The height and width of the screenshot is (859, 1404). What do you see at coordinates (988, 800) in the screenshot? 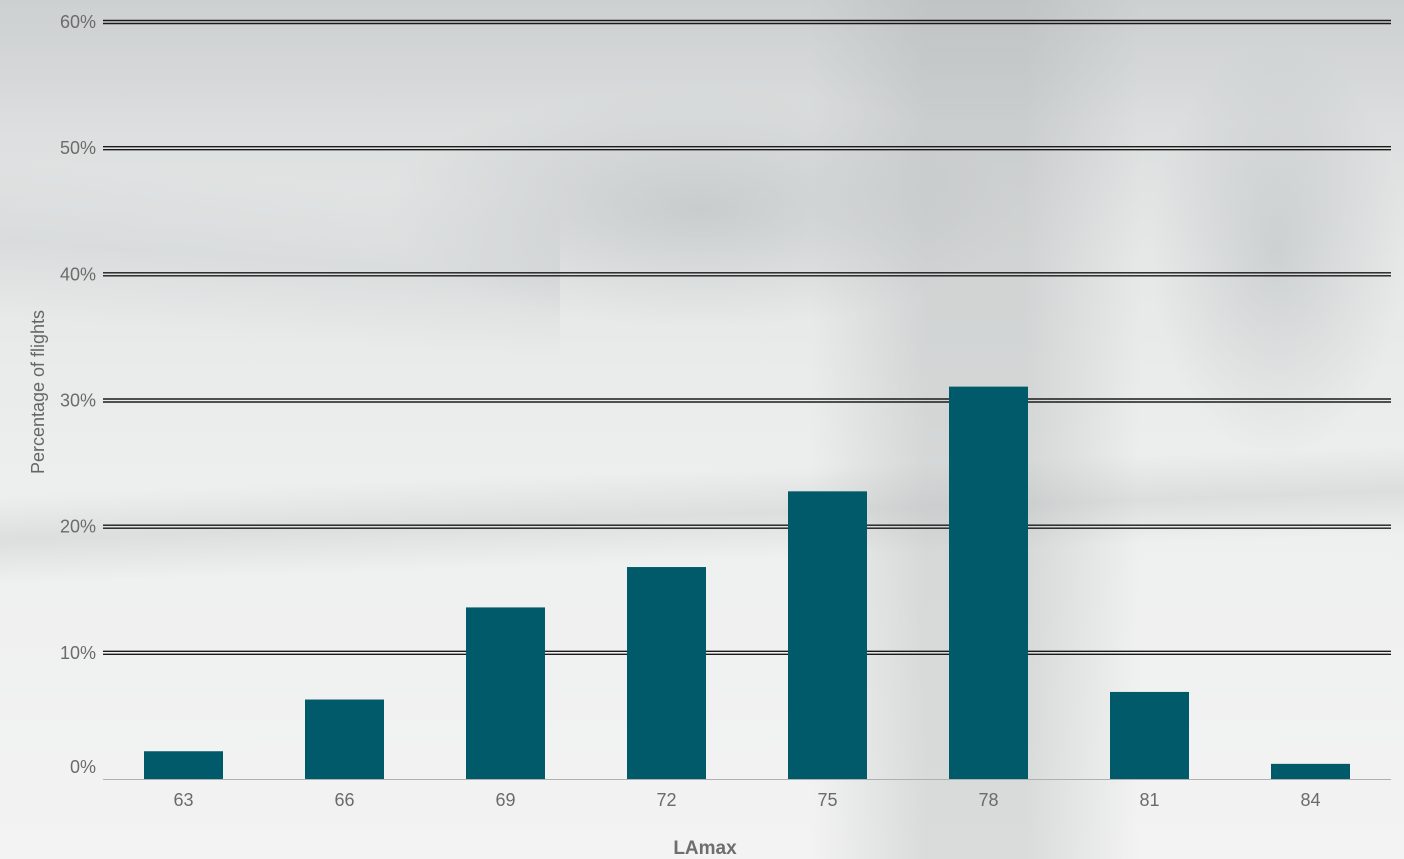
I see `x-tick-label: 78` at bounding box center [988, 800].